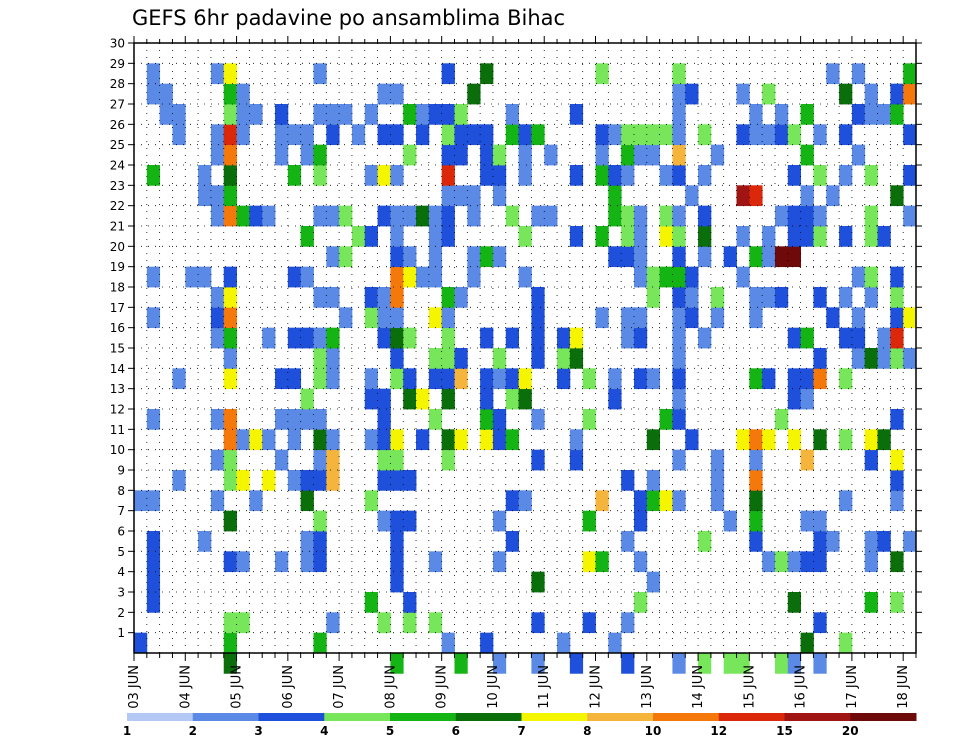  I want to click on x-tick-label: 15 JUN, so click(749, 687).